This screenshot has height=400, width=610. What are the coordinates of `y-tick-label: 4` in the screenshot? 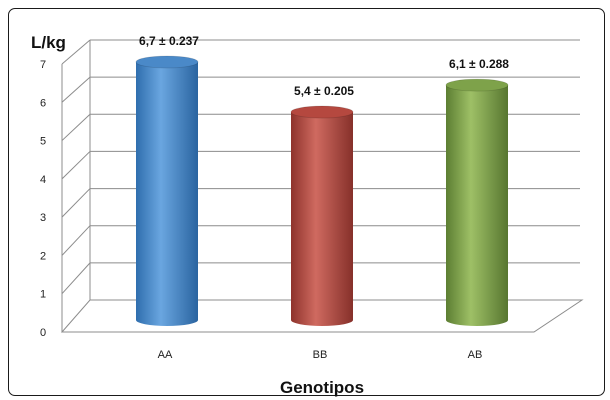 It's located at (43, 180).